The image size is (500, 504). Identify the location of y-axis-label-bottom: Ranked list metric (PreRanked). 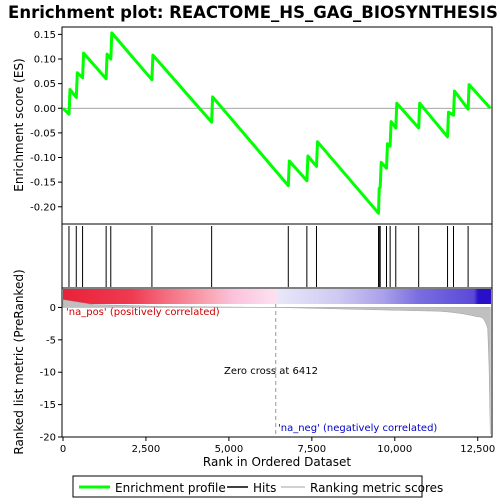
(19, 361).